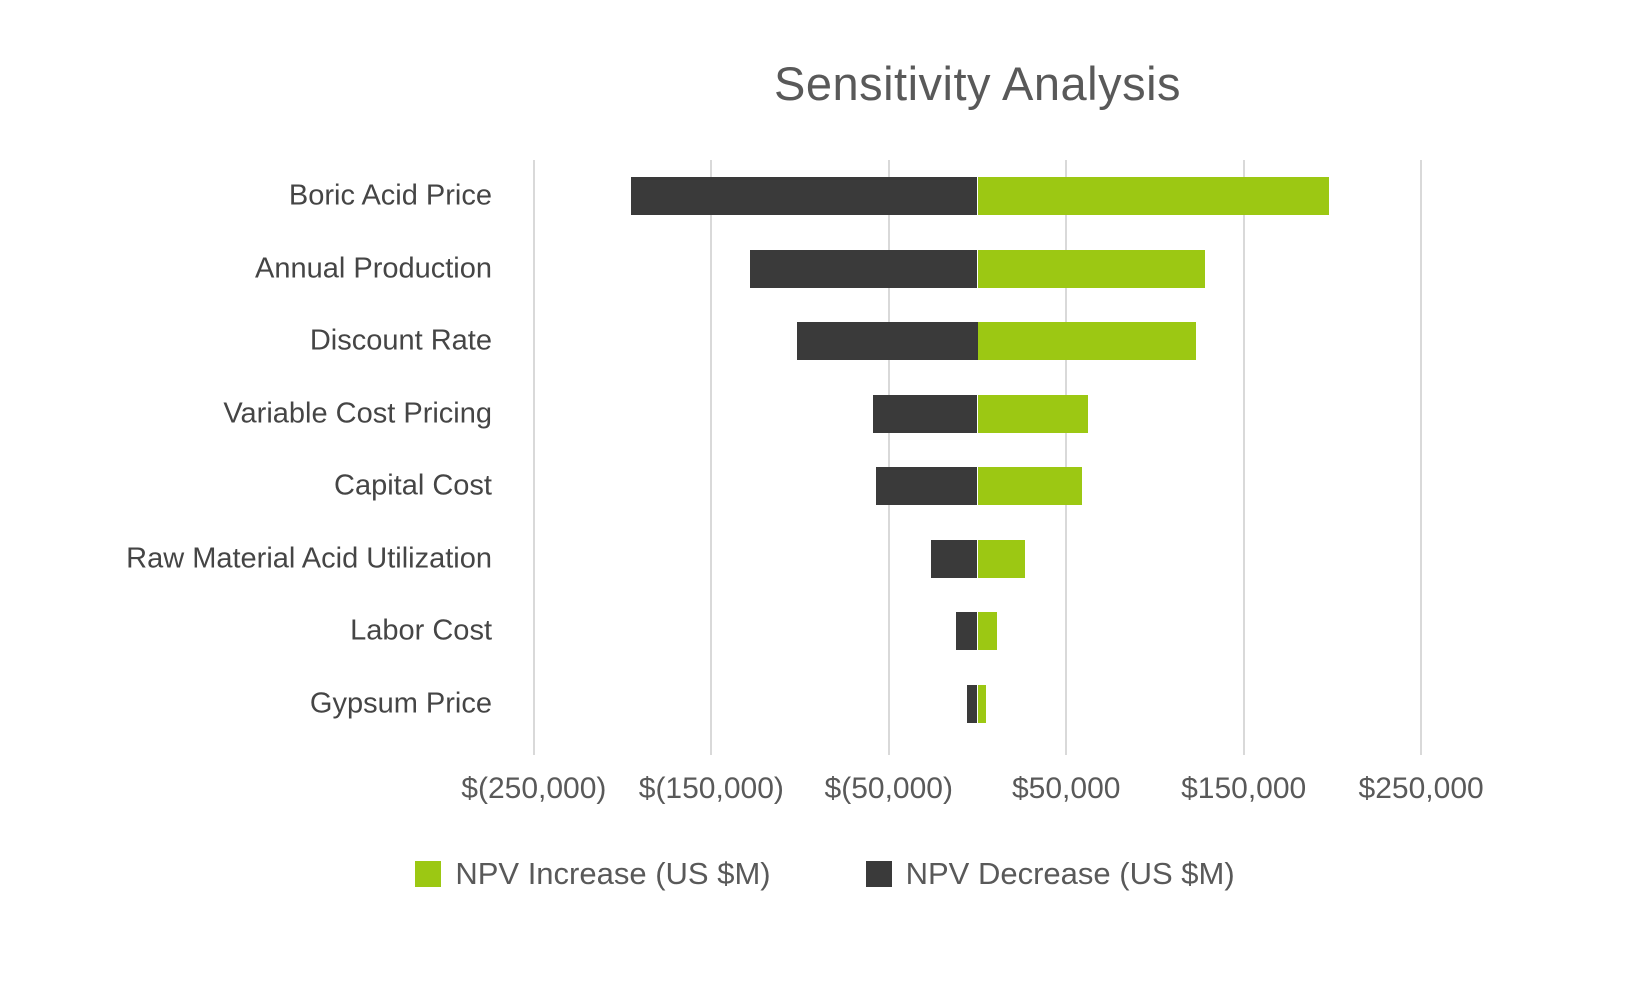 This screenshot has width=1650, height=990. I want to click on legend: NPV Increase (US $M) NPV Decrease (US $M), so click(825, 874).